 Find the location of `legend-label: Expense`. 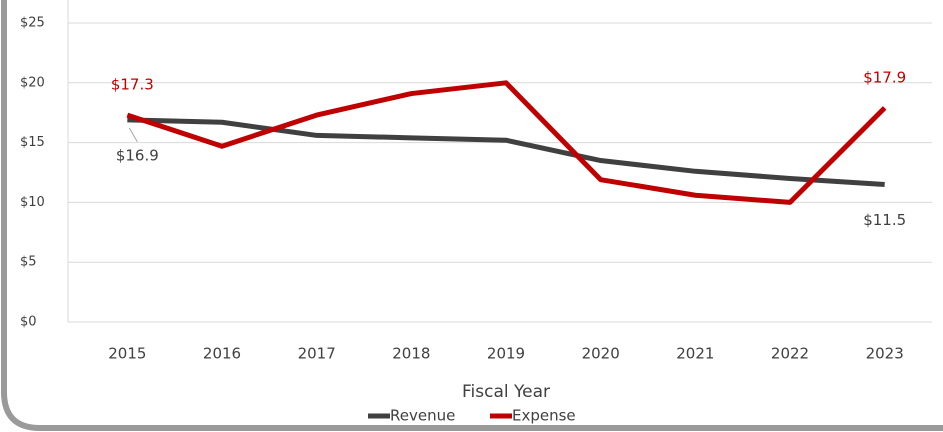

legend-label: Expense is located at coordinates (544, 416).